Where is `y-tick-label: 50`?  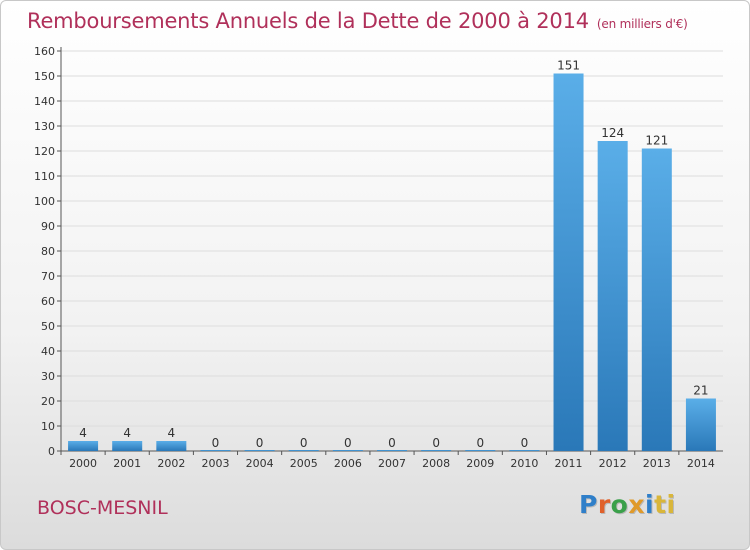
y-tick-label: 50 is located at coordinates (48, 326).